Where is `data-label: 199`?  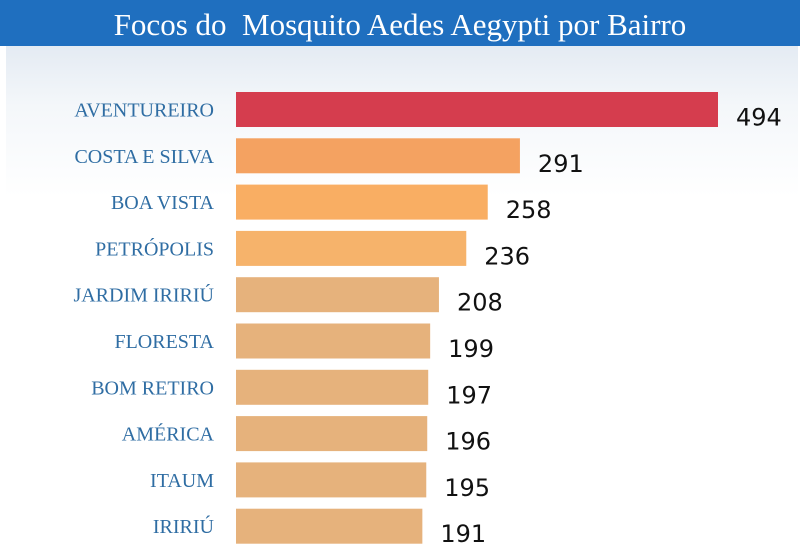 data-label: 199 is located at coordinates (471, 349).